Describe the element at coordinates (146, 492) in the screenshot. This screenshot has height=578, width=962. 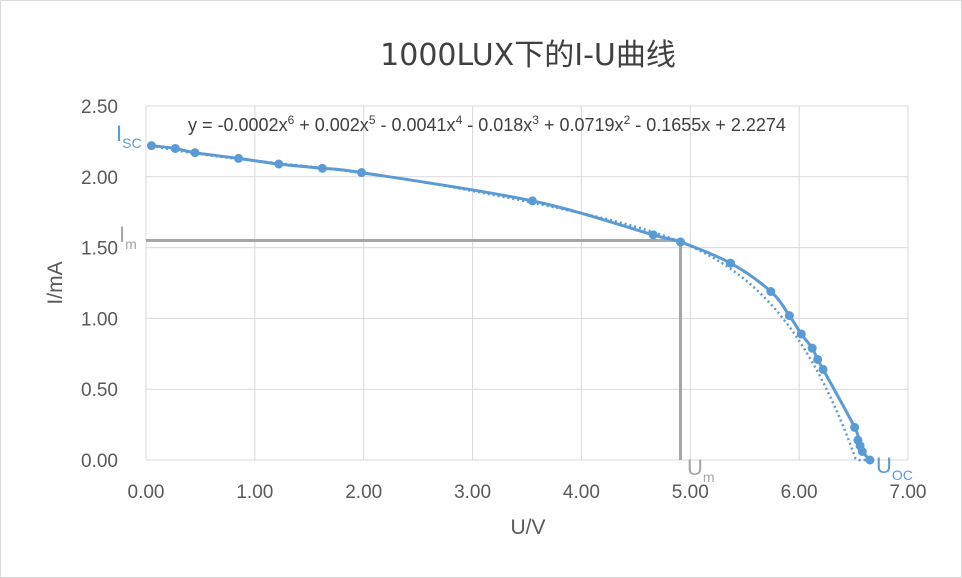
I see `x-tick-label: 0.00` at that location.